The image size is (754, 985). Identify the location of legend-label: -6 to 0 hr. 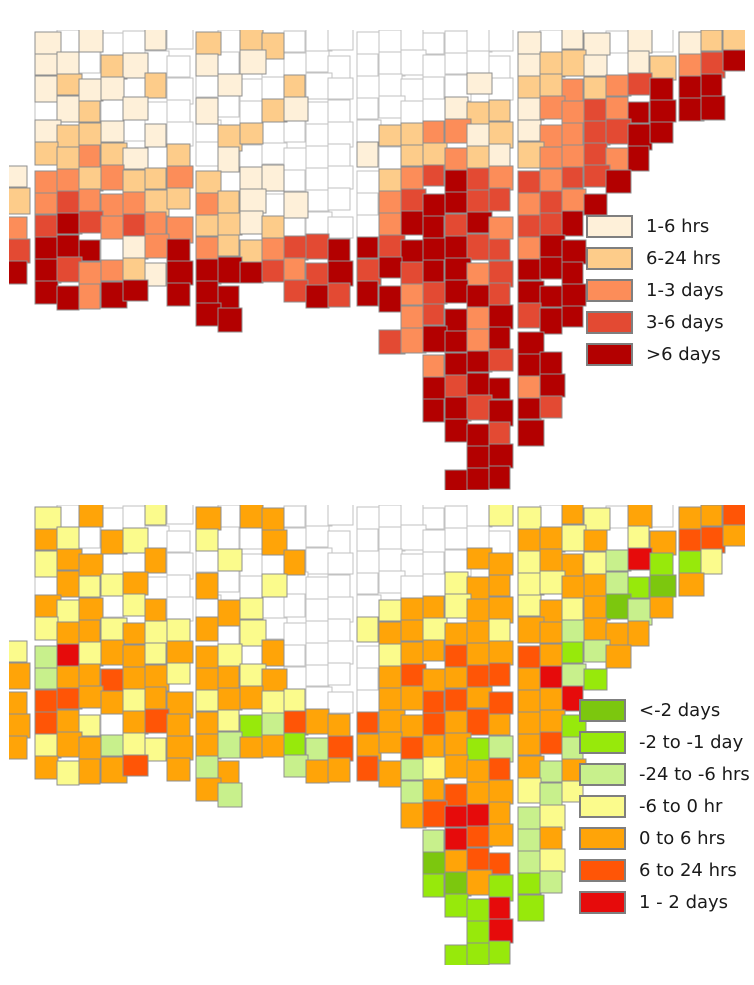
(681, 806).